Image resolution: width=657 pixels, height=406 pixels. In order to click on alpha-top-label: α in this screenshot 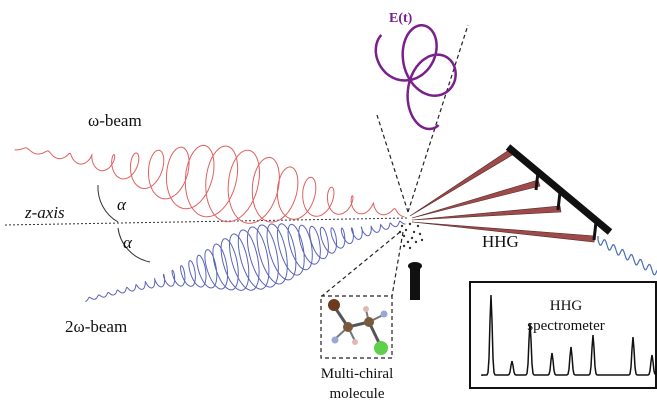, I will do `click(122, 204)`.